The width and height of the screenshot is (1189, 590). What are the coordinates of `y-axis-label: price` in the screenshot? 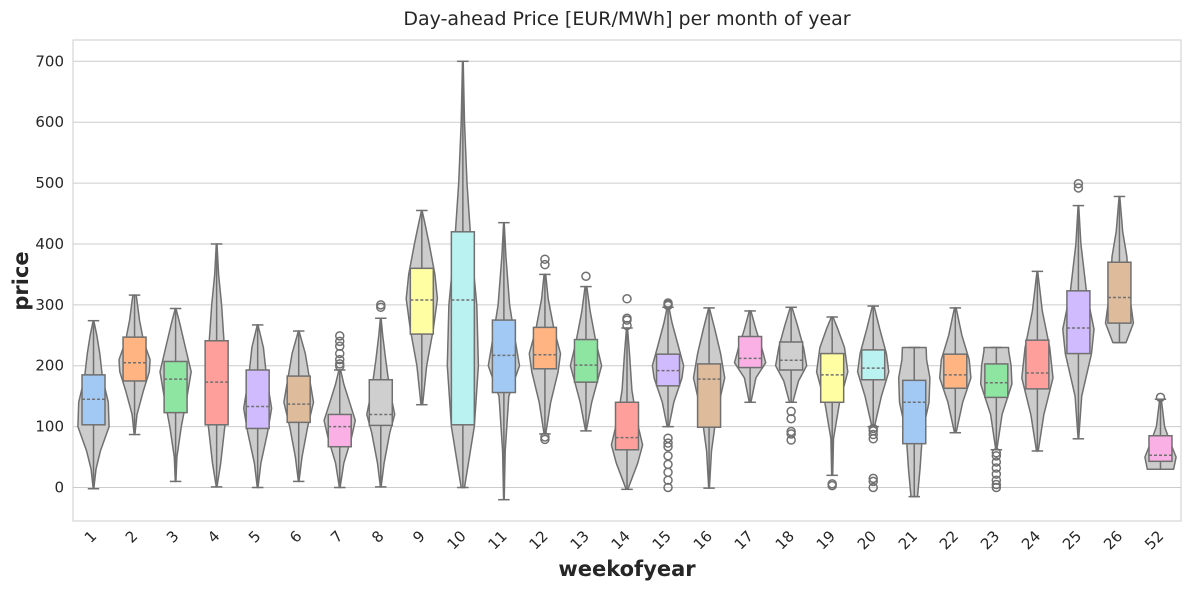 It's located at (21, 280).